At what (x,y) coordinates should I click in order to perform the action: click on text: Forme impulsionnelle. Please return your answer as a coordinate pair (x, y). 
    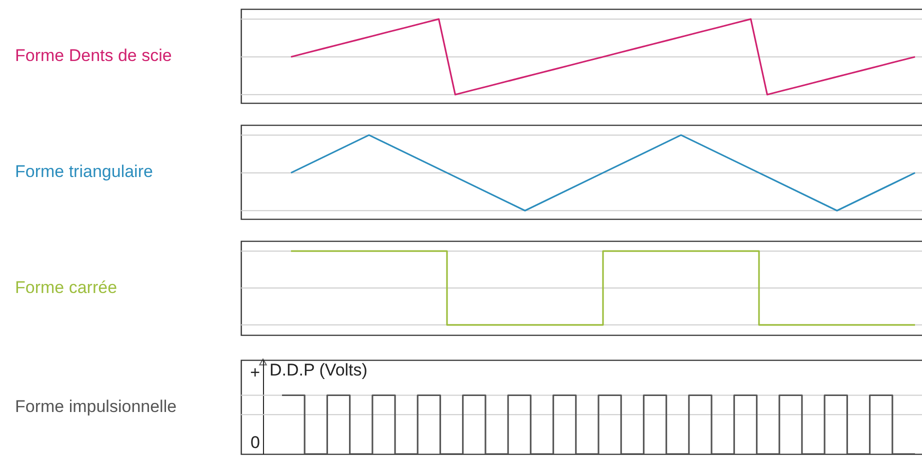
    Looking at the image, I should click on (96, 406).